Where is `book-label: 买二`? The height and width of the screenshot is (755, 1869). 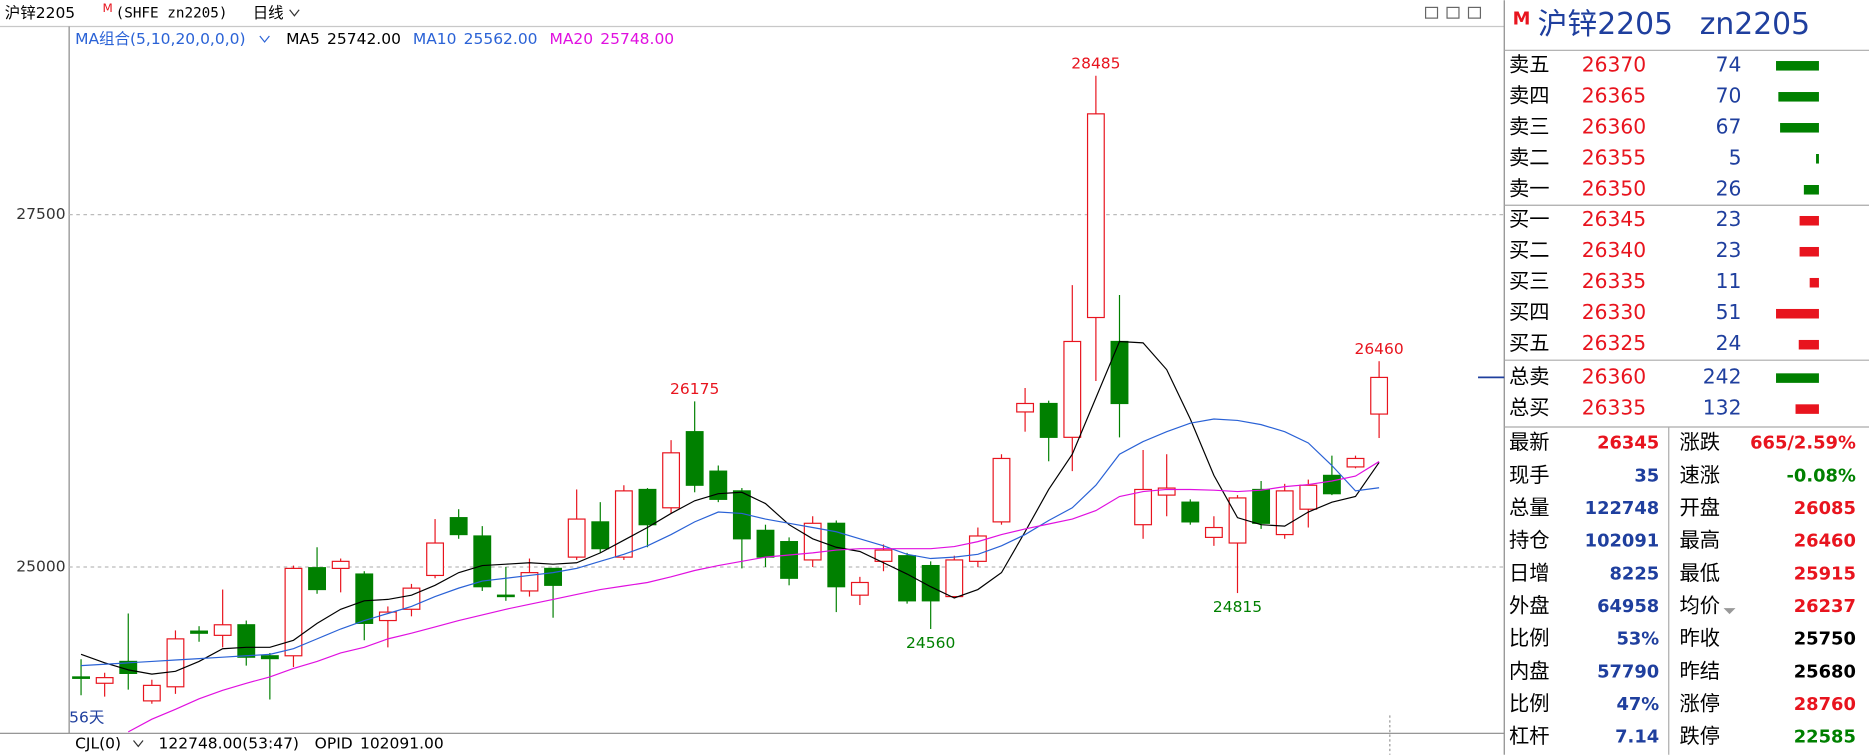
book-label: 买二 is located at coordinates (1529, 250).